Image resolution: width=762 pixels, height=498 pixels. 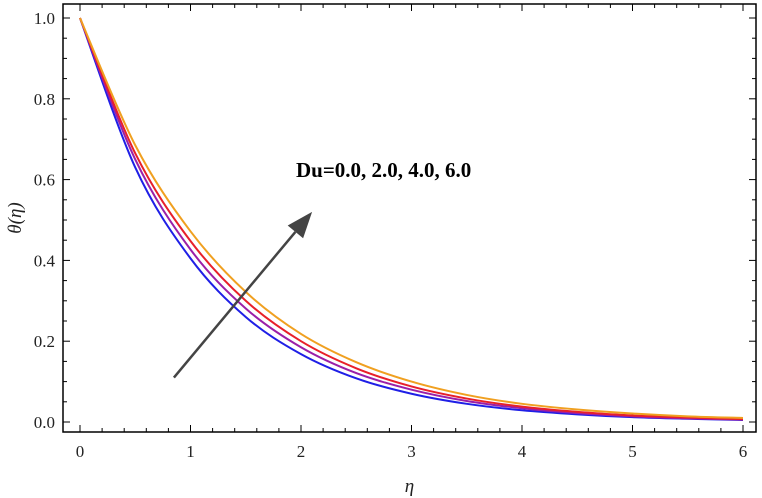 What do you see at coordinates (44, 341) in the screenshot?
I see `y-tick-label: 0.2` at bounding box center [44, 341].